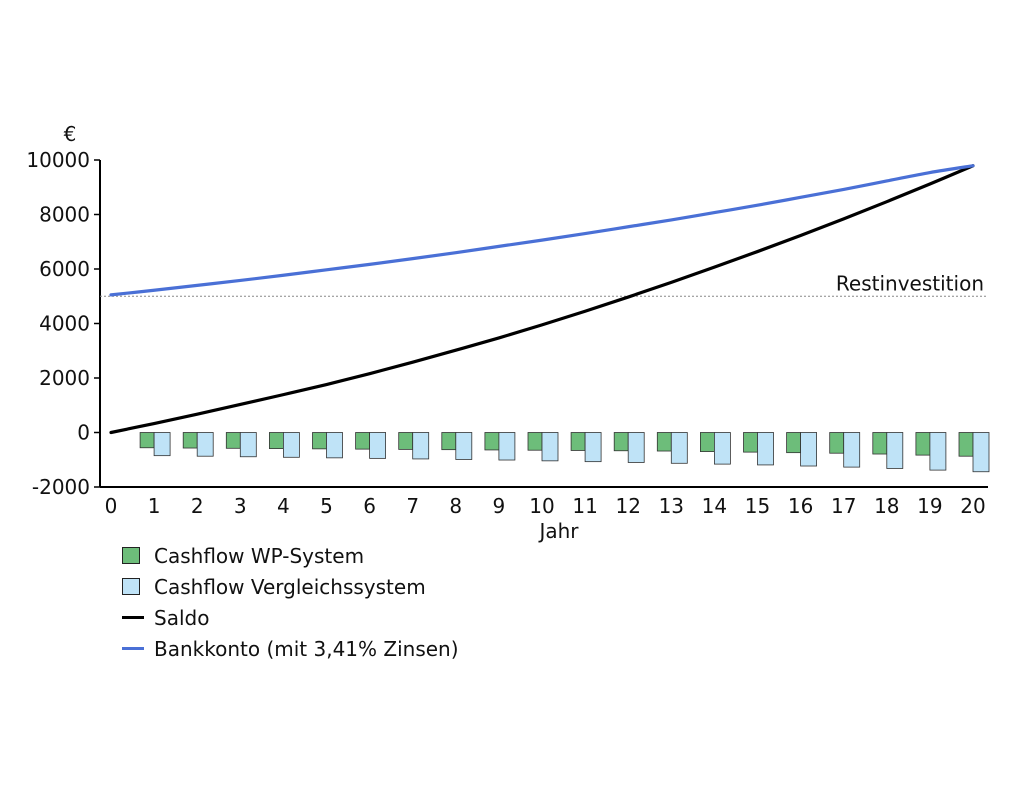 This screenshot has width=1024, height=786. Describe the element at coordinates (369, 506) in the screenshot. I see `x-tick-label: 6` at that location.